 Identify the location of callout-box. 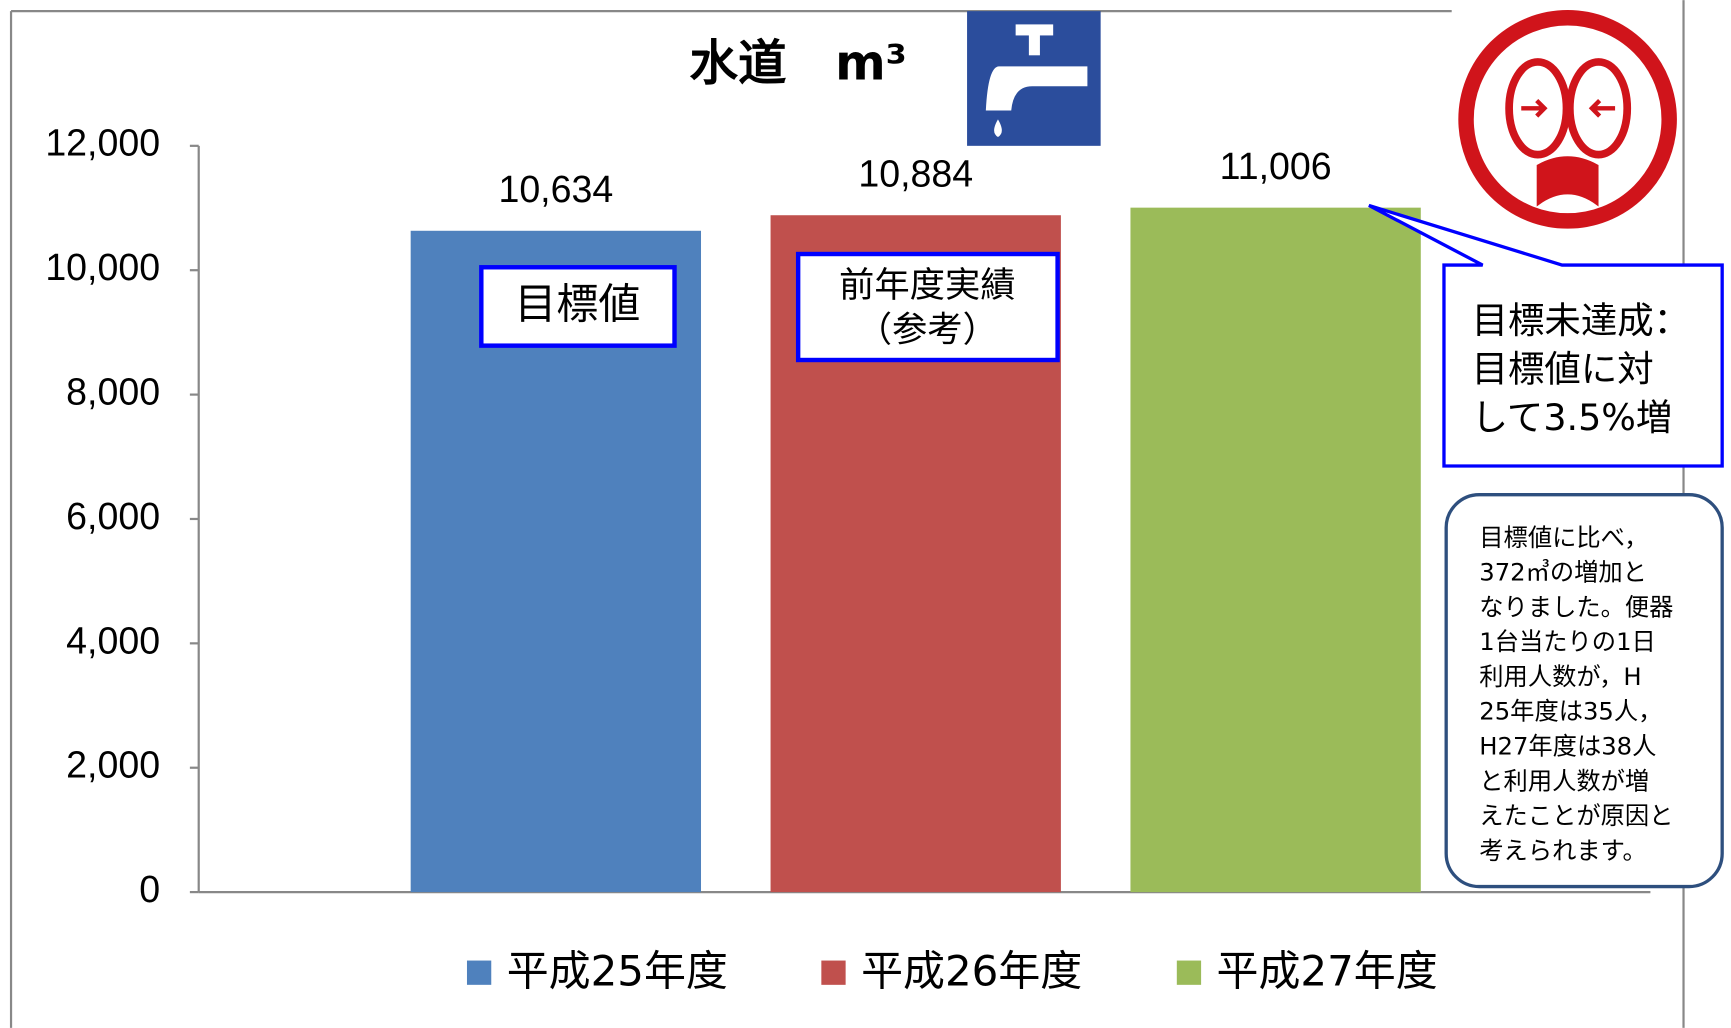
(1546, 335).